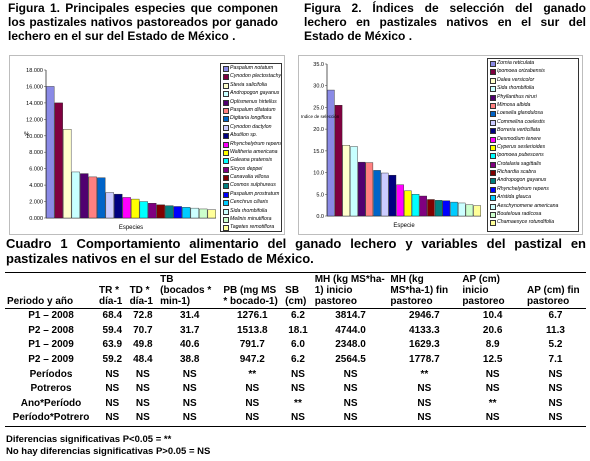 The width and height of the screenshot is (590, 461). Describe the element at coordinates (252, 316) in the screenshot. I see `table-cell: 1276.1` at that location.